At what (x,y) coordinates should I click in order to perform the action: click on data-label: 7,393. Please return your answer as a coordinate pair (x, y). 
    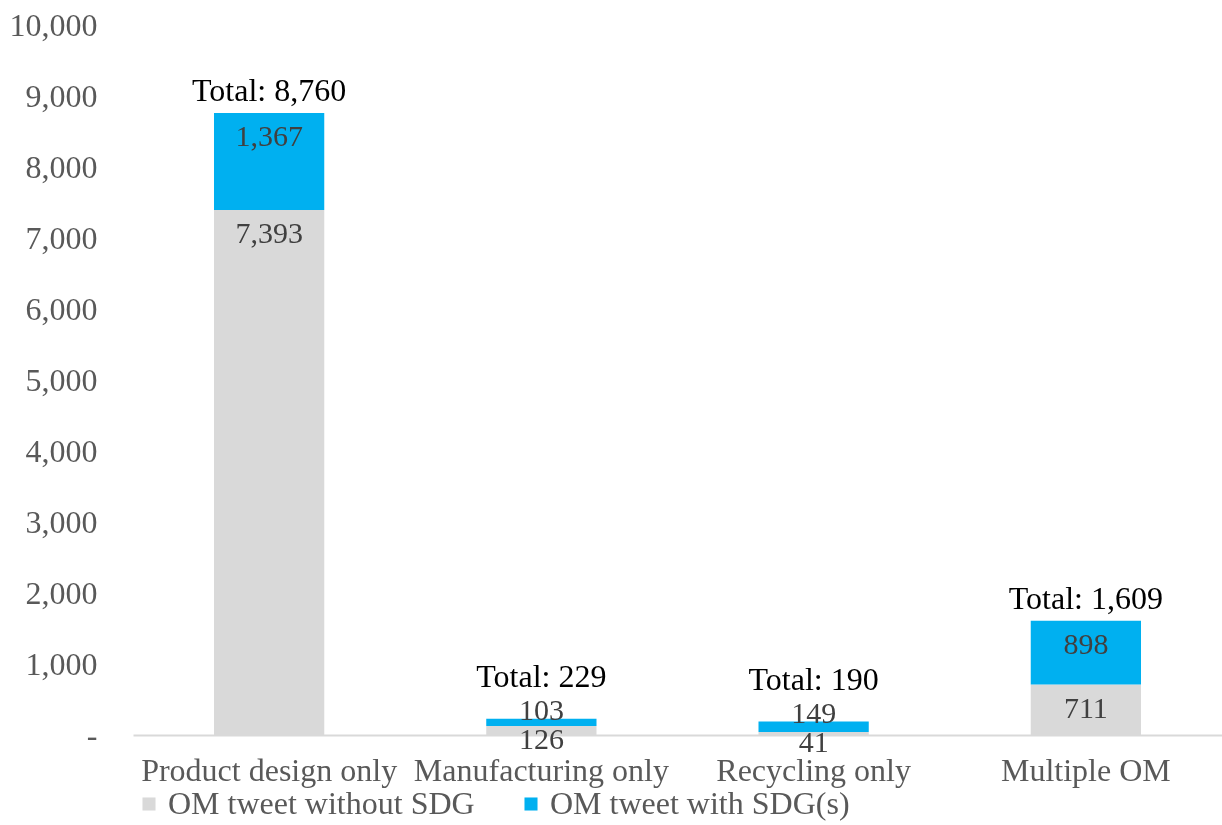
    Looking at the image, I should click on (269, 233).